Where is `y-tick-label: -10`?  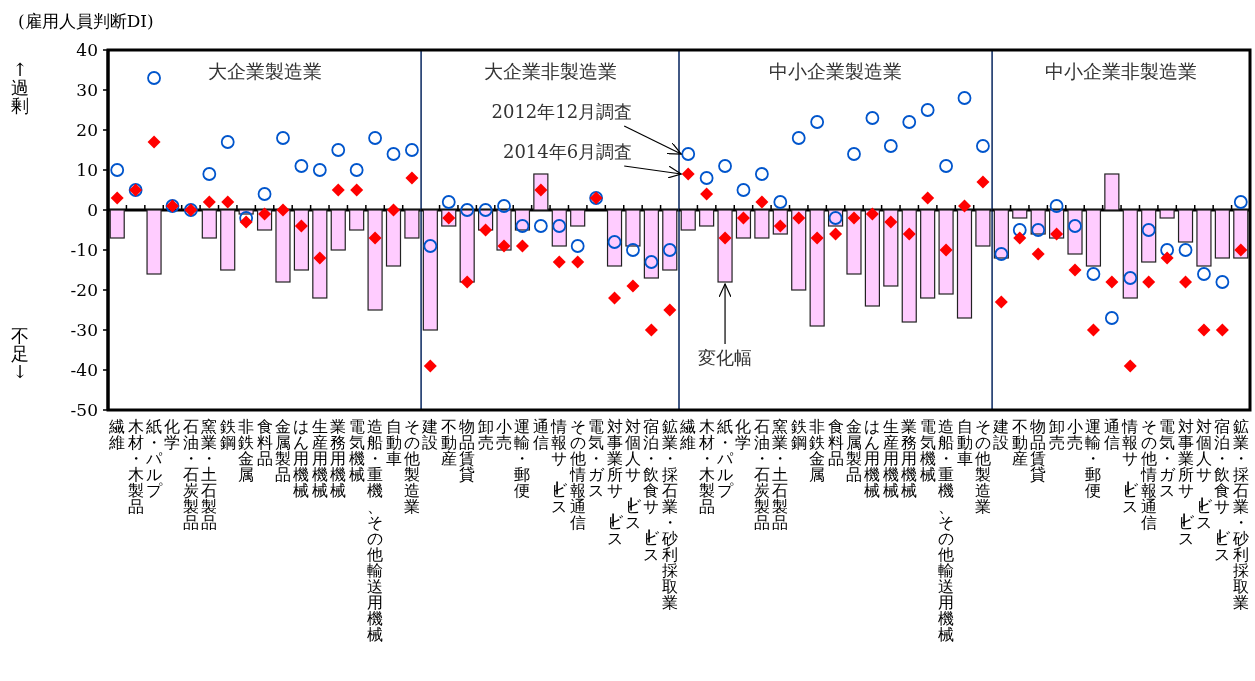
y-tick-label: -10 is located at coordinates (84, 250).